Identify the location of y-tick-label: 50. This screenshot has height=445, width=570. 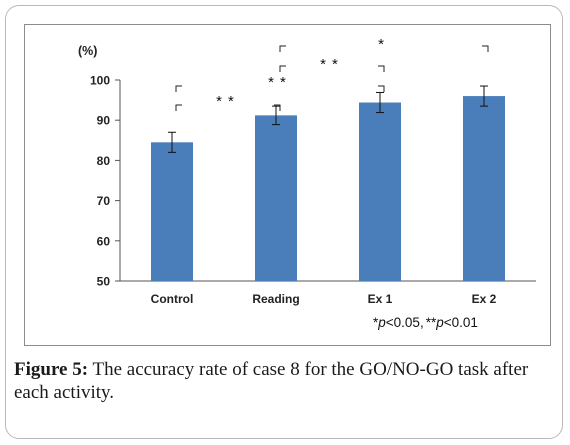
(104, 282).